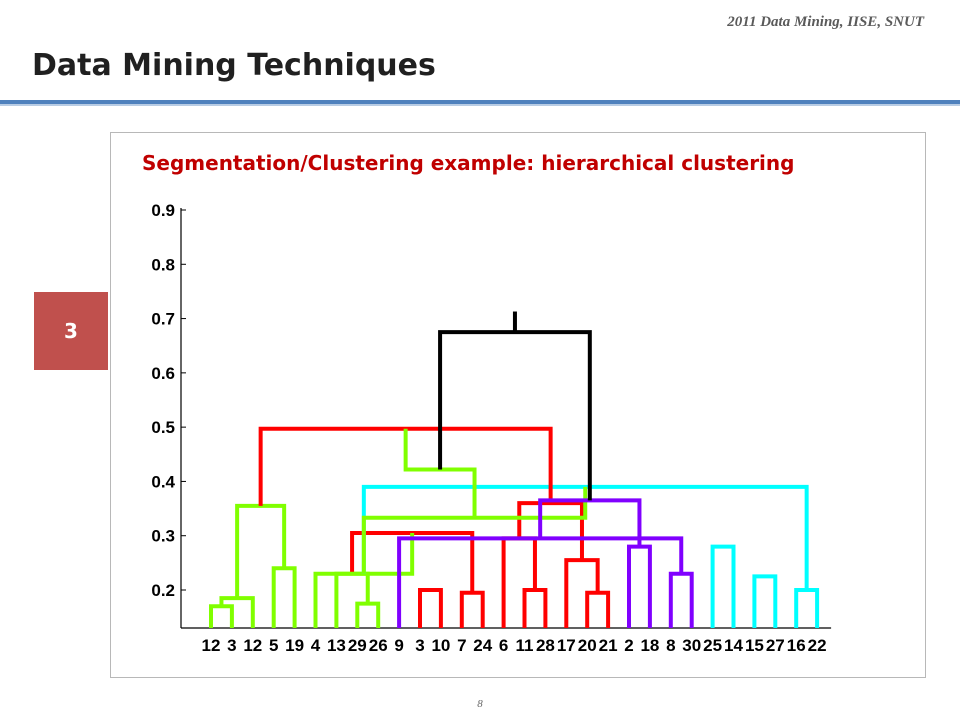 The width and height of the screenshot is (960, 720). Describe the element at coordinates (825, 22) in the screenshot. I see `course-header-tag: 2011 Data Mining, IISE, SNUT` at that location.